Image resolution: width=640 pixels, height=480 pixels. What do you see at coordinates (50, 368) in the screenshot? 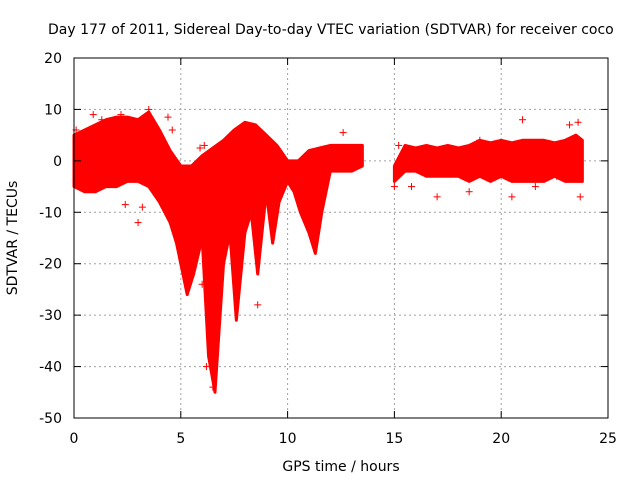
I see `y-tick-label: -40` at bounding box center [50, 368].